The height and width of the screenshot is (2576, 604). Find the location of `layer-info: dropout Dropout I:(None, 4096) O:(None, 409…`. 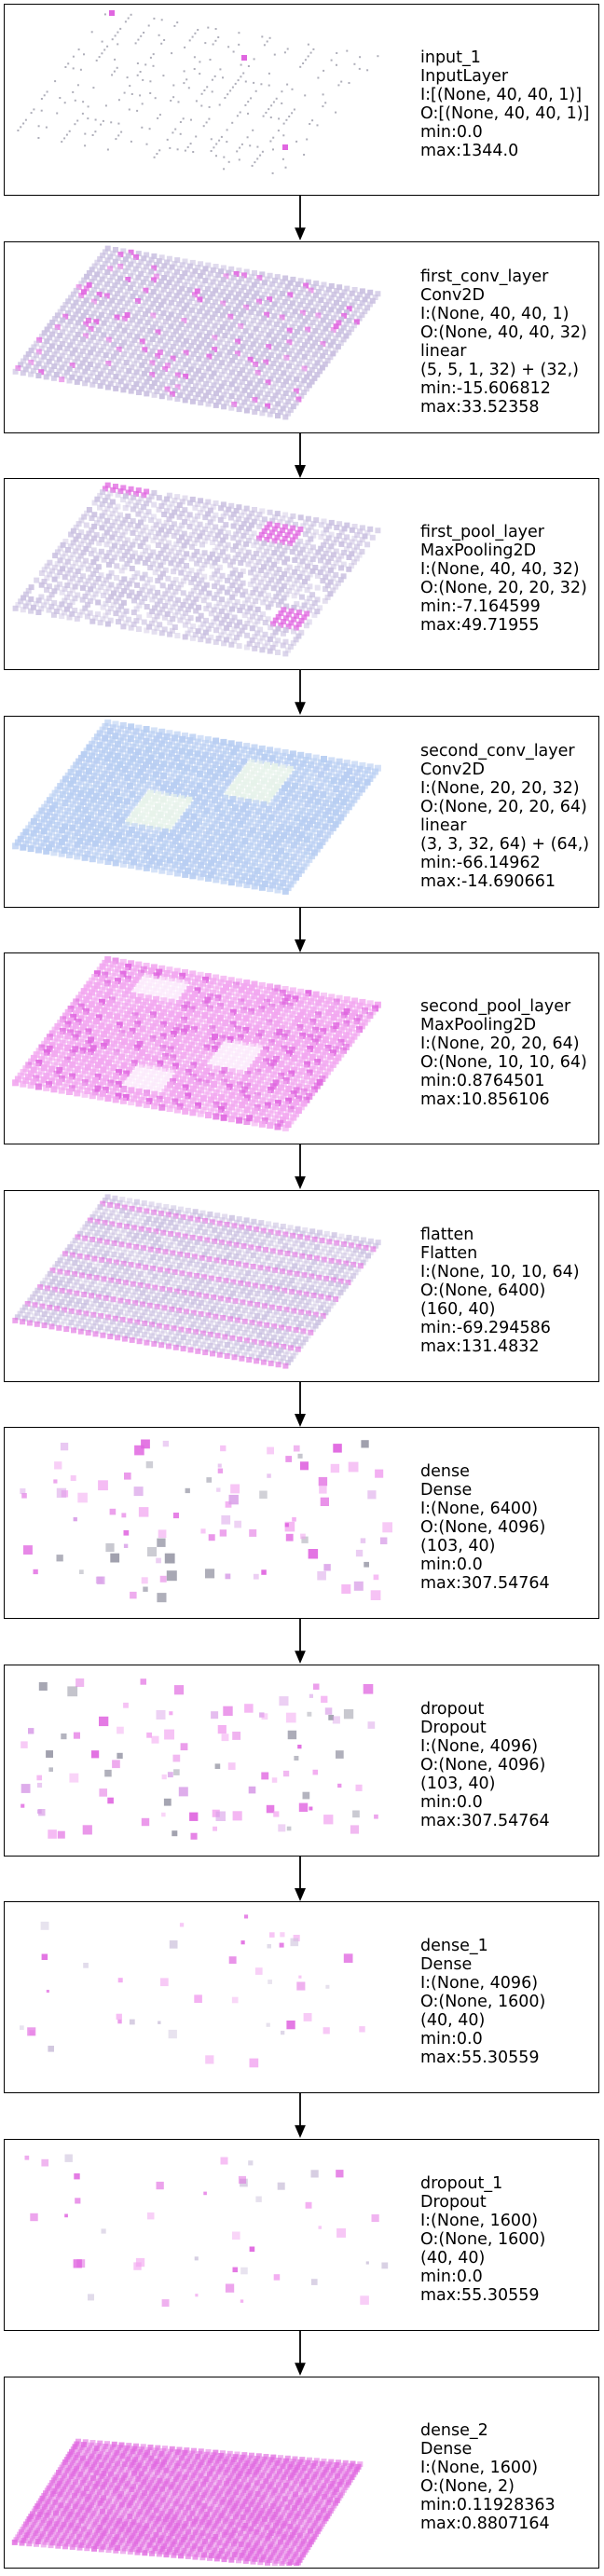

layer-info: dropout Dropout I:(None, 4096) O:(None, 409… is located at coordinates (485, 1765).